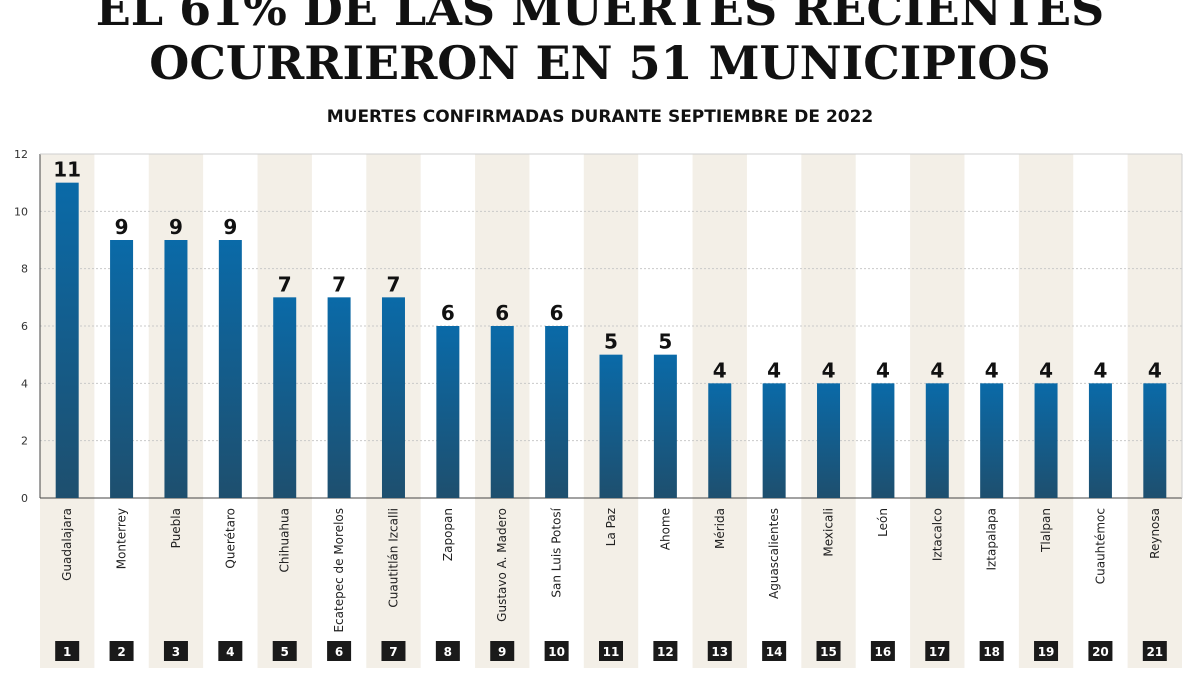  Describe the element at coordinates (339, 570) in the screenshot. I see `x-category-label: Ecatepec de Morelos` at that location.